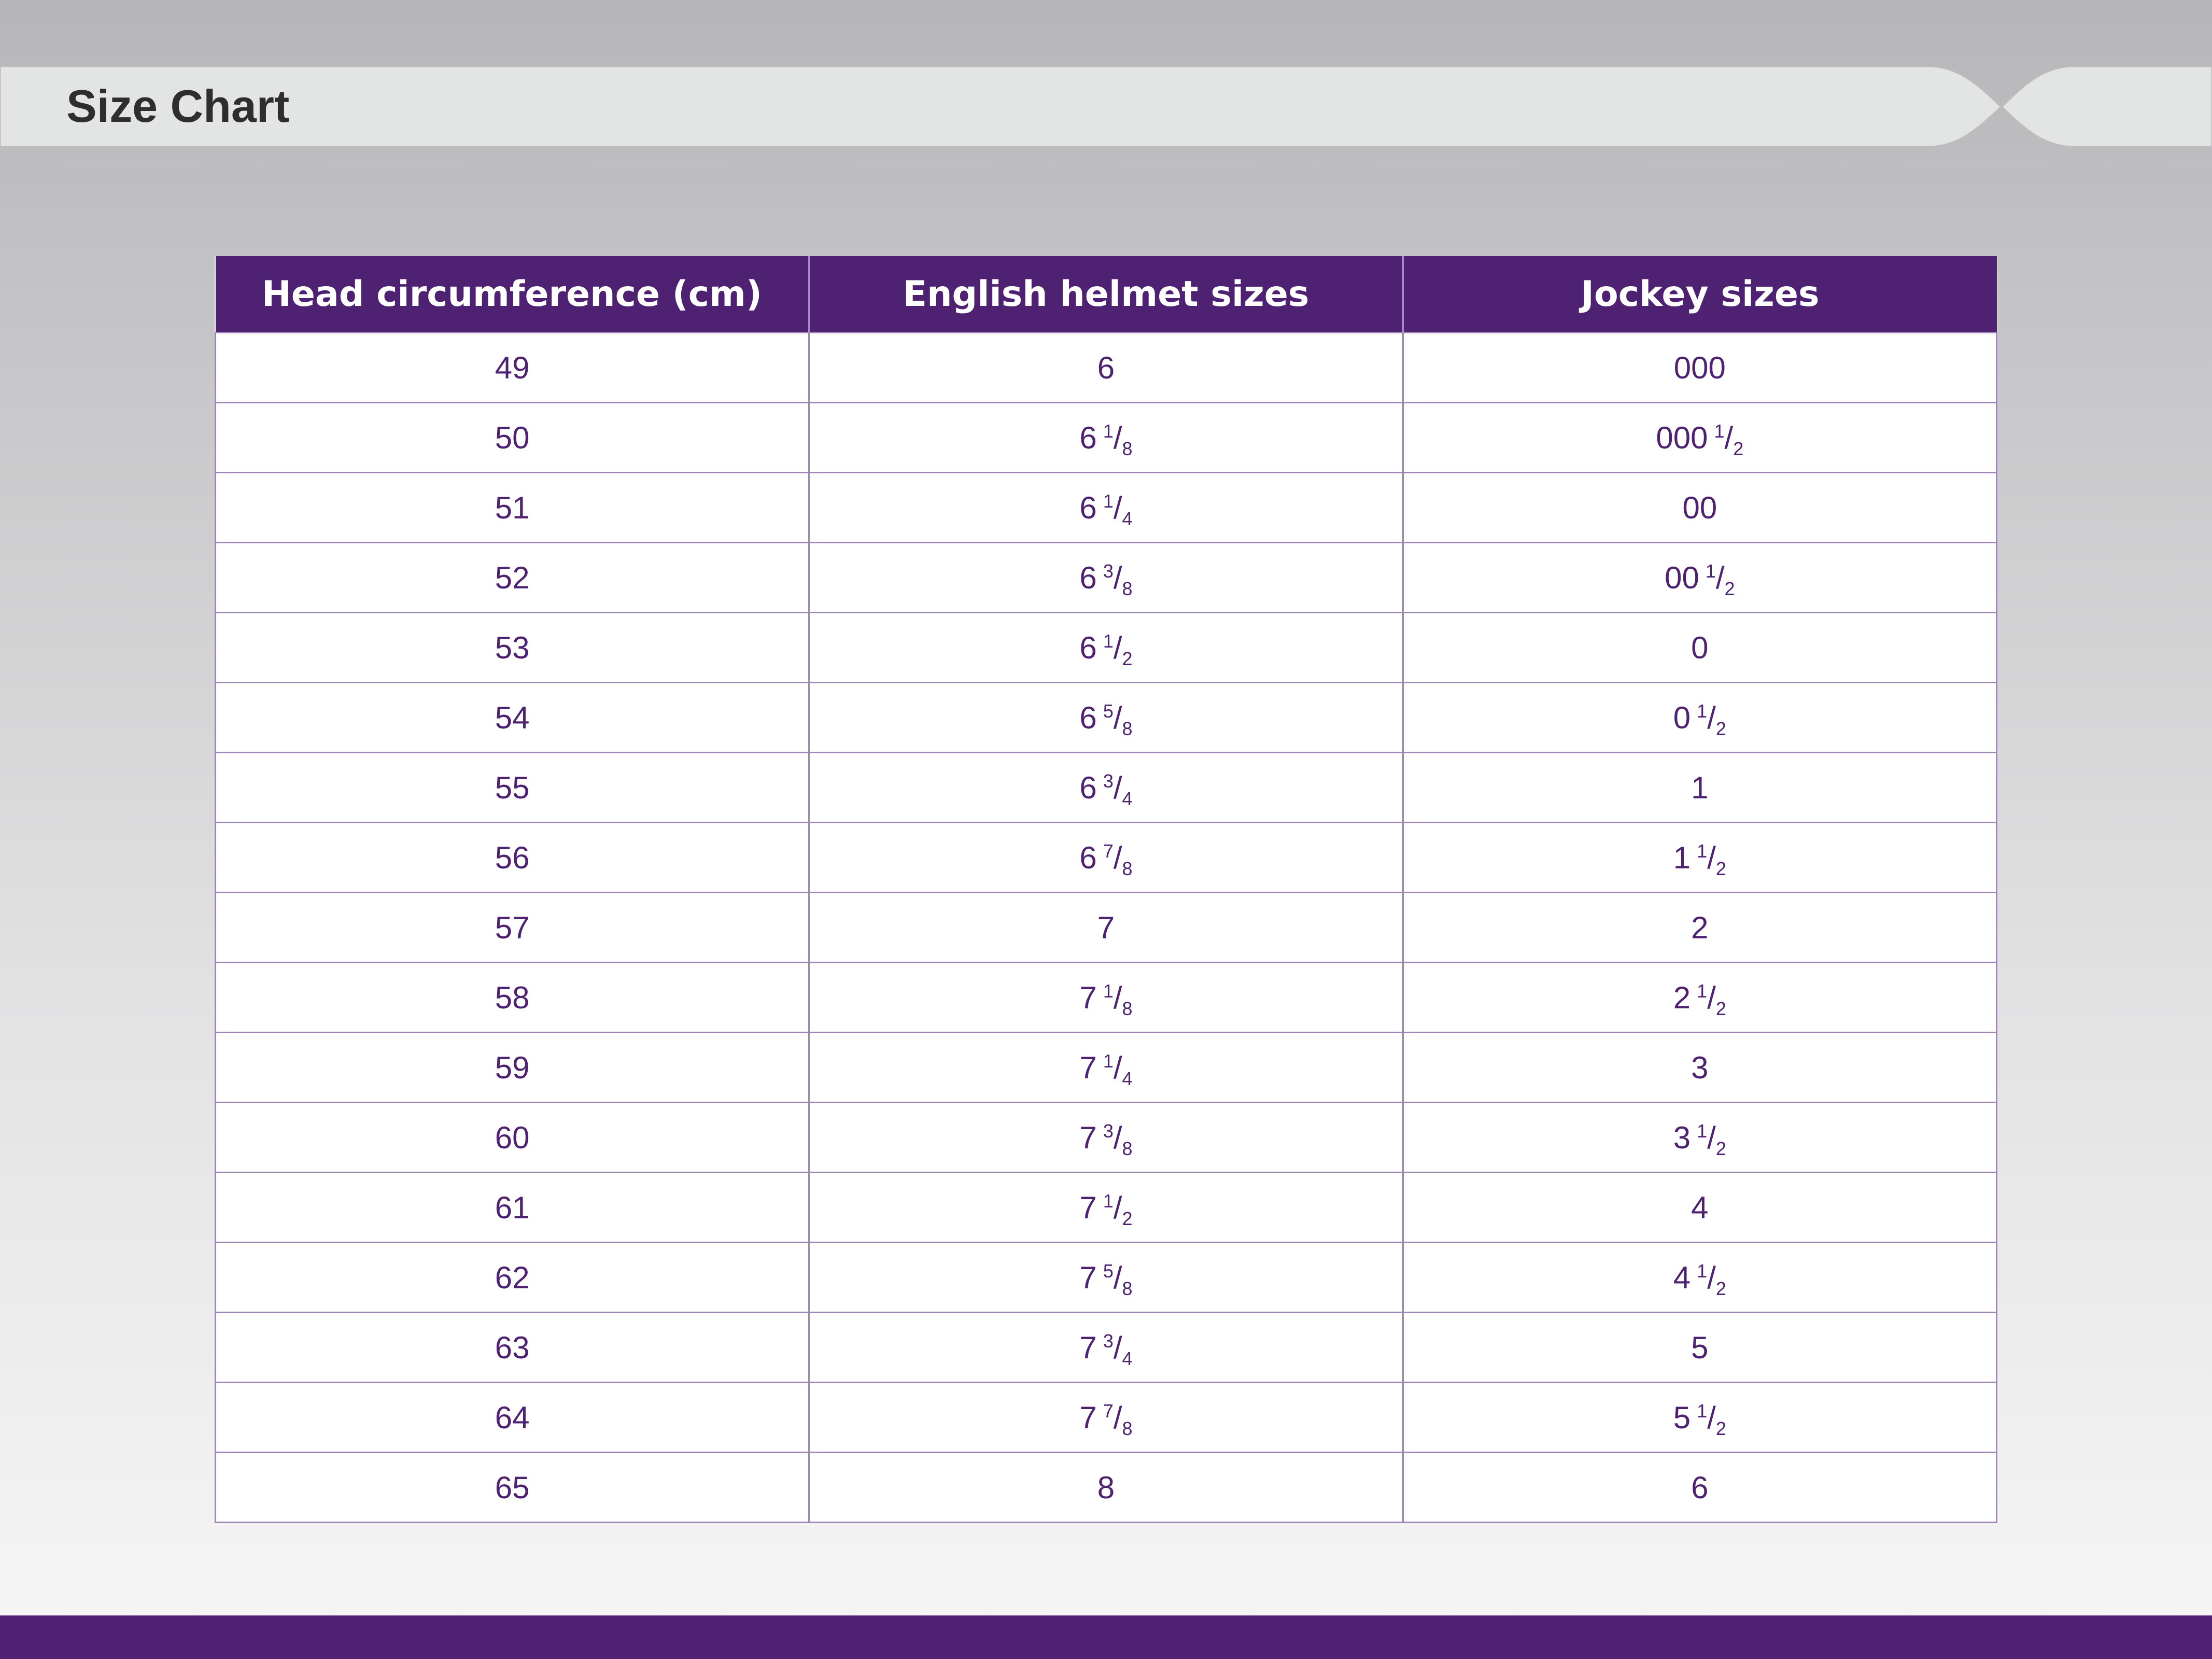 The width and height of the screenshot is (2212, 1659). What do you see at coordinates (1108, 711) in the screenshot?
I see `cell-english-size-numerator: 5` at bounding box center [1108, 711].